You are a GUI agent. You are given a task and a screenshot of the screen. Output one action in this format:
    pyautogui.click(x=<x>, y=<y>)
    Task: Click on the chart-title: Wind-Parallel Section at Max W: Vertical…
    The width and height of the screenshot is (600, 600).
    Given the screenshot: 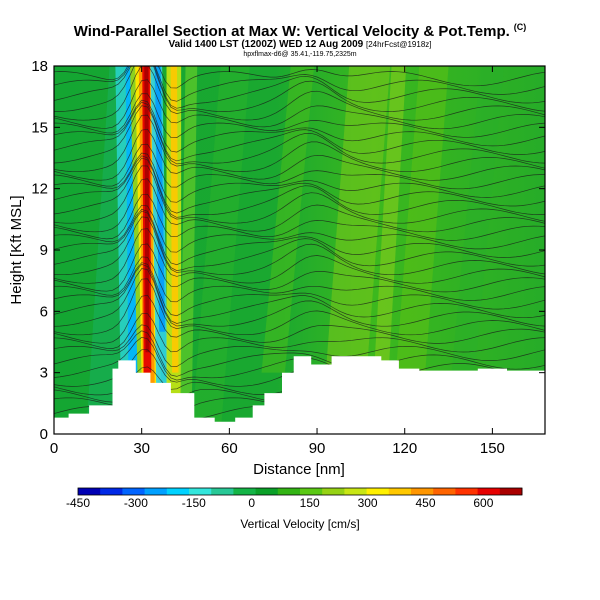 What is the action you would take?
    pyautogui.click(x=300, y=31)
    